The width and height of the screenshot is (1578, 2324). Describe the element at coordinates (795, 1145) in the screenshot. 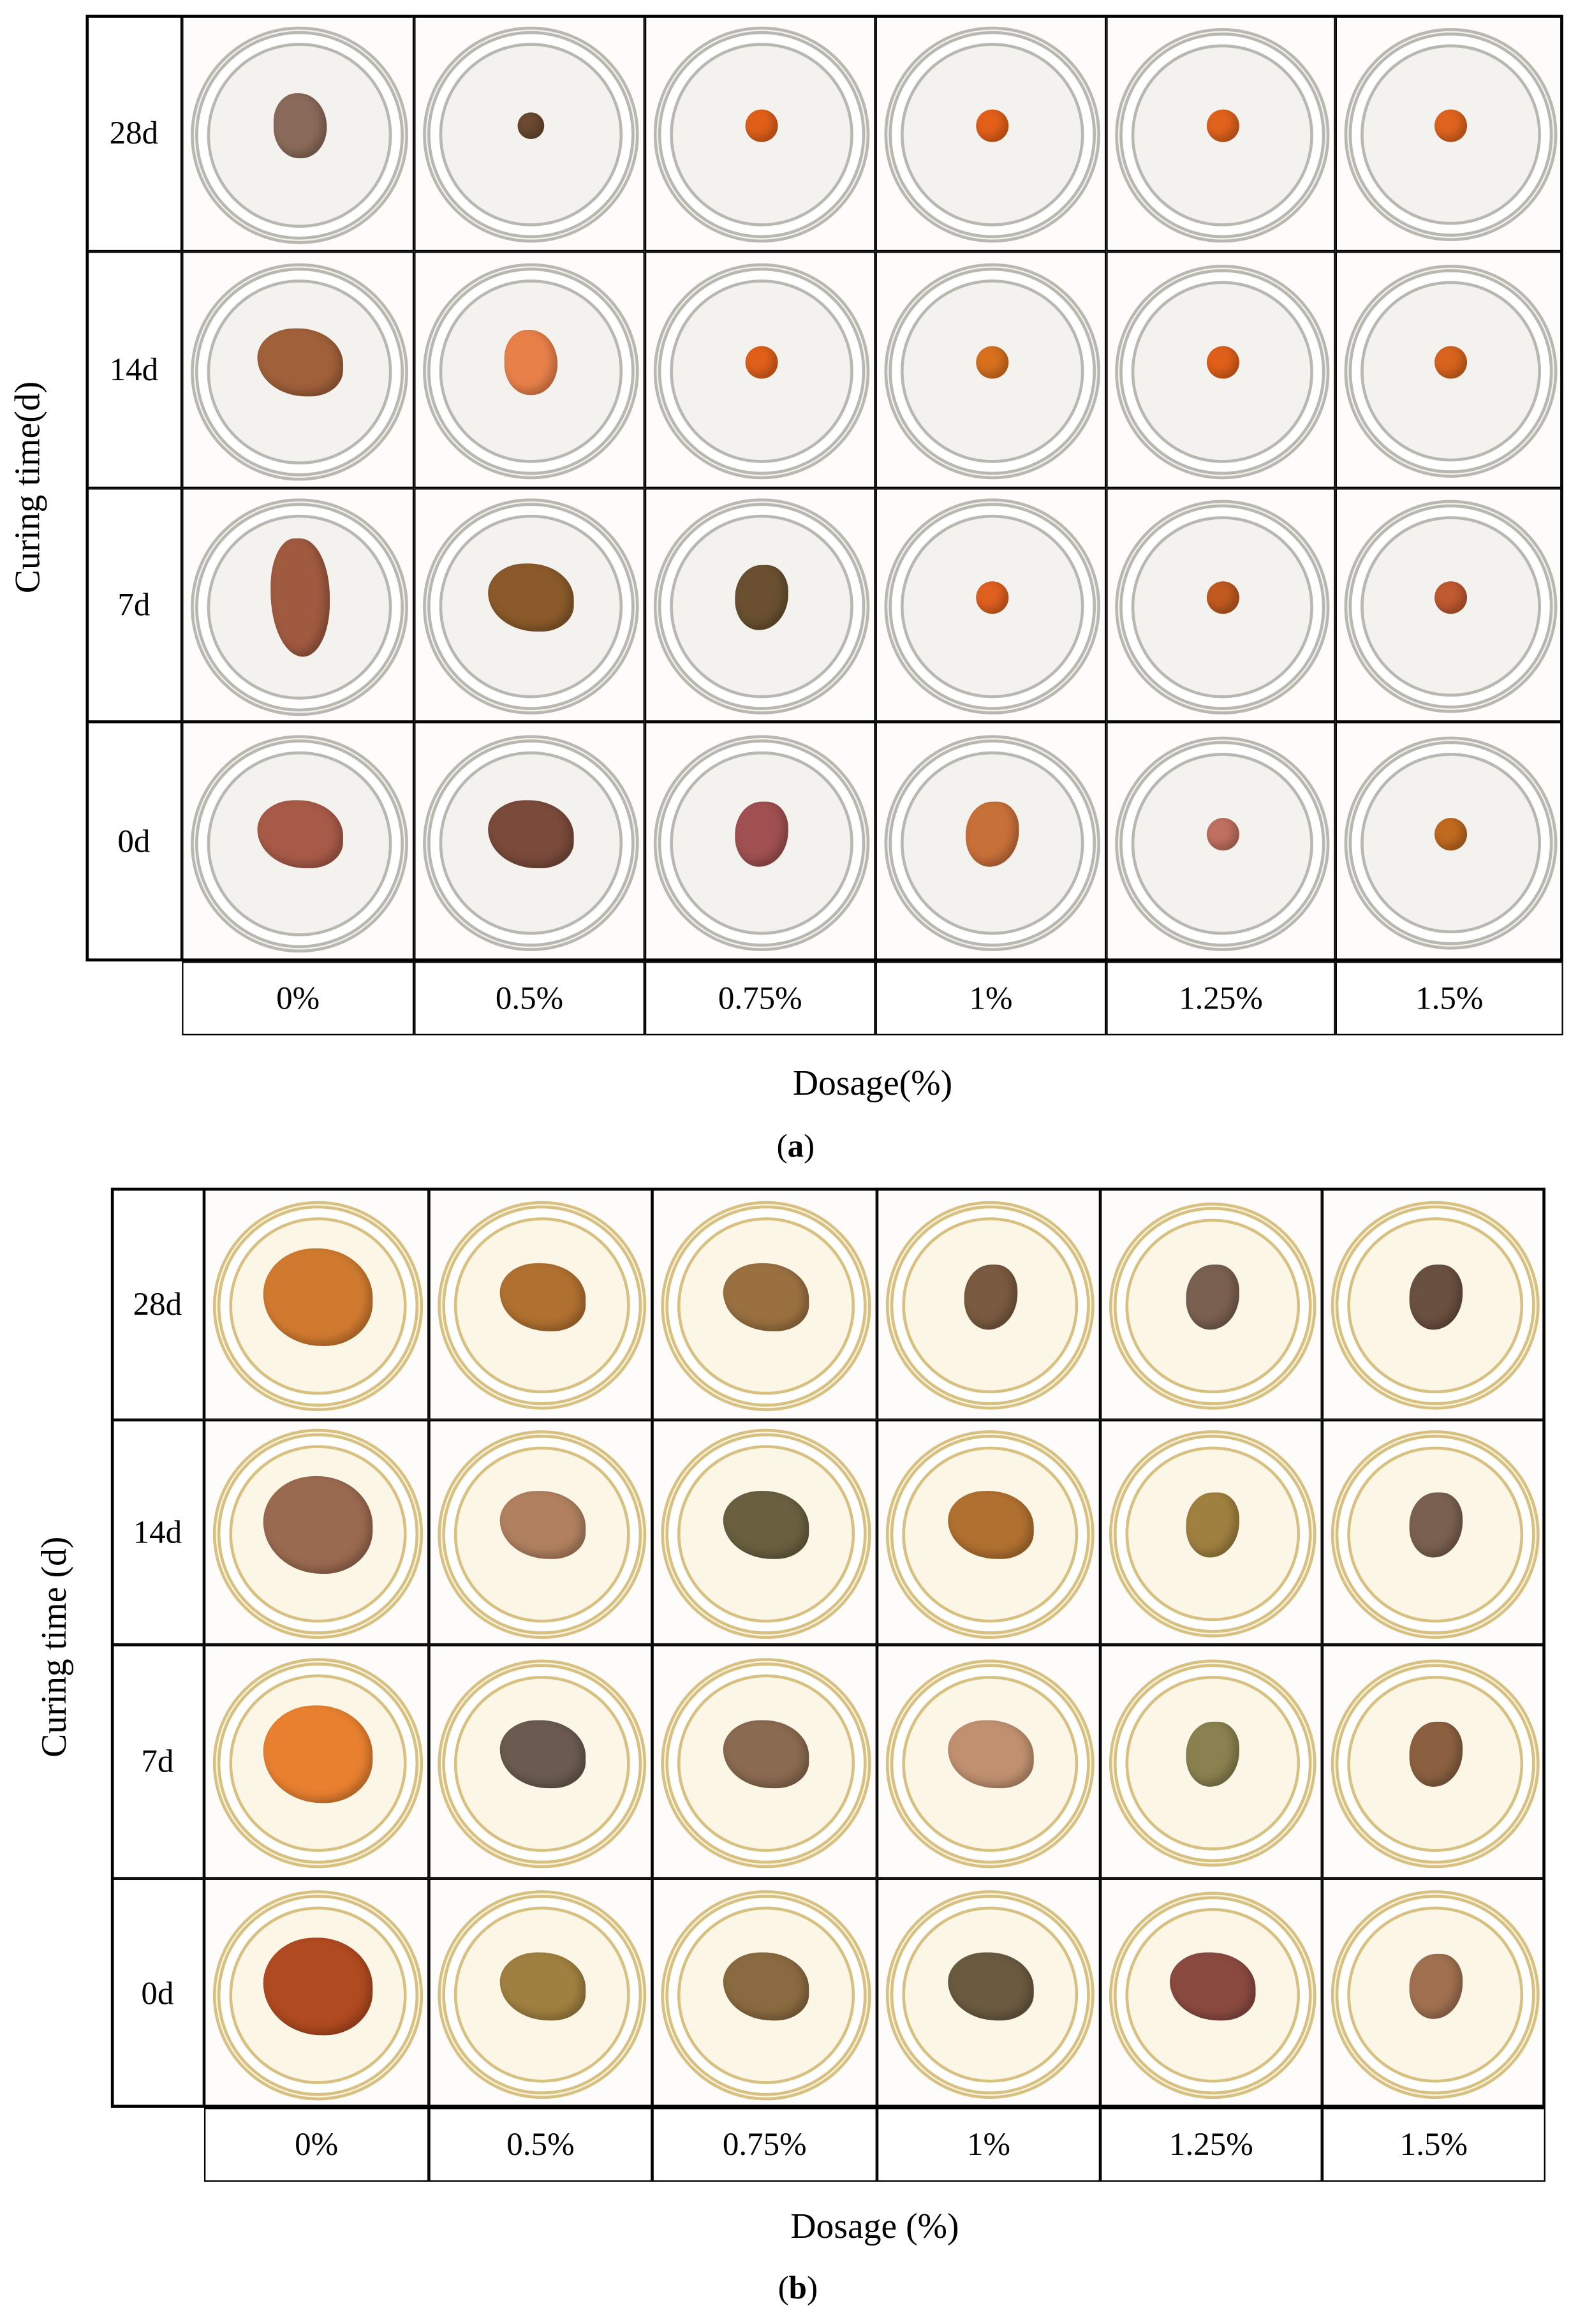

I see `caption-letter: a` at that location.